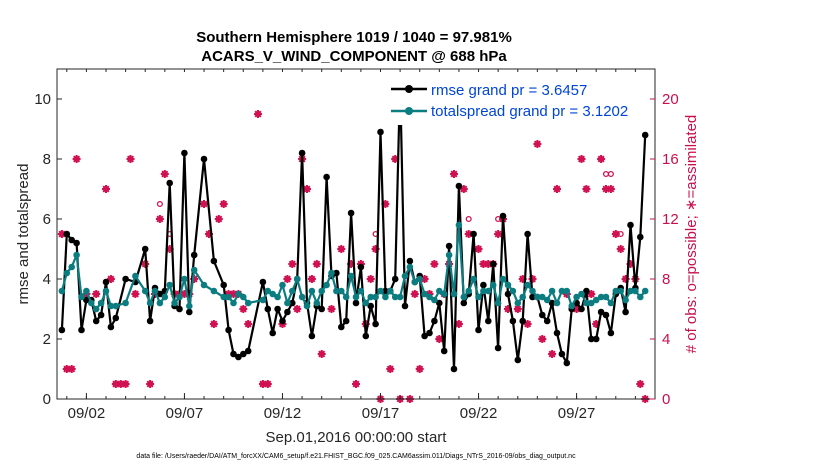 Image resolution: width=830 pixels, height=470 pixels. What do you see at coordinates (47, 279) in the screenshot?
I see `y-tick-label: 4` at bounding box center [47, 279].